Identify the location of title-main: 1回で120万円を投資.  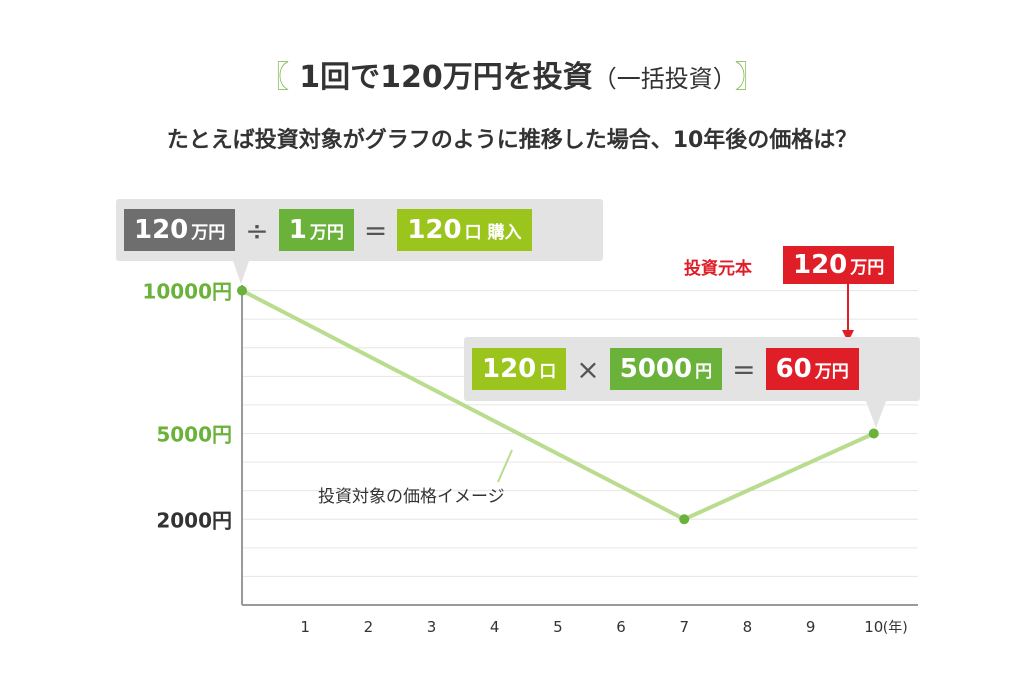
(446, 77).